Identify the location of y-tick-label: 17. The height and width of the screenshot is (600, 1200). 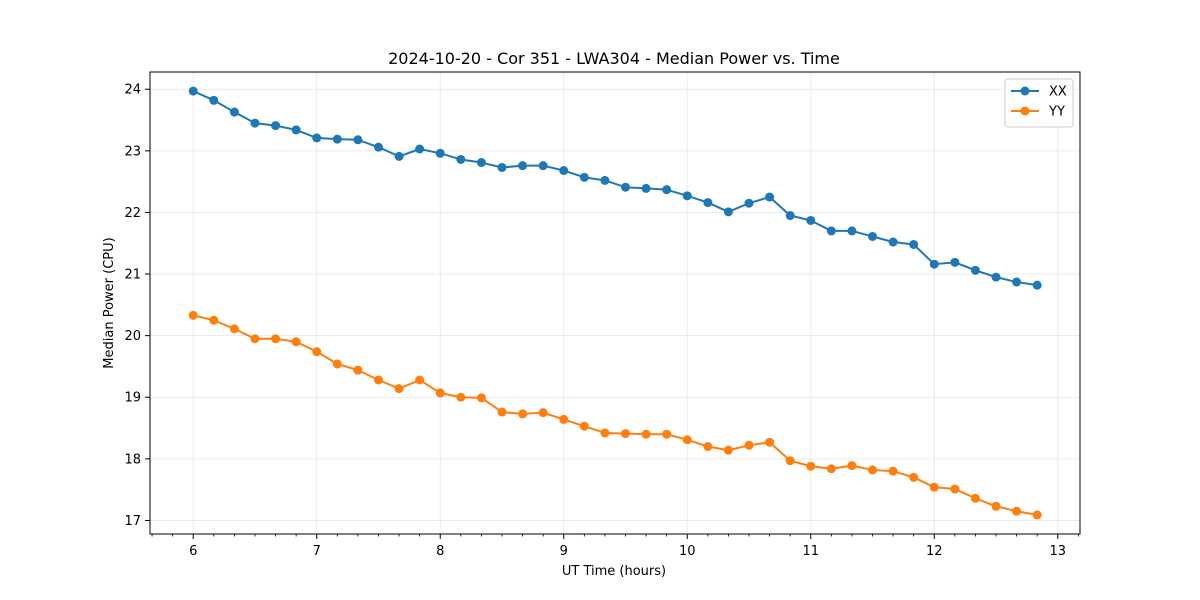
(132, 521).